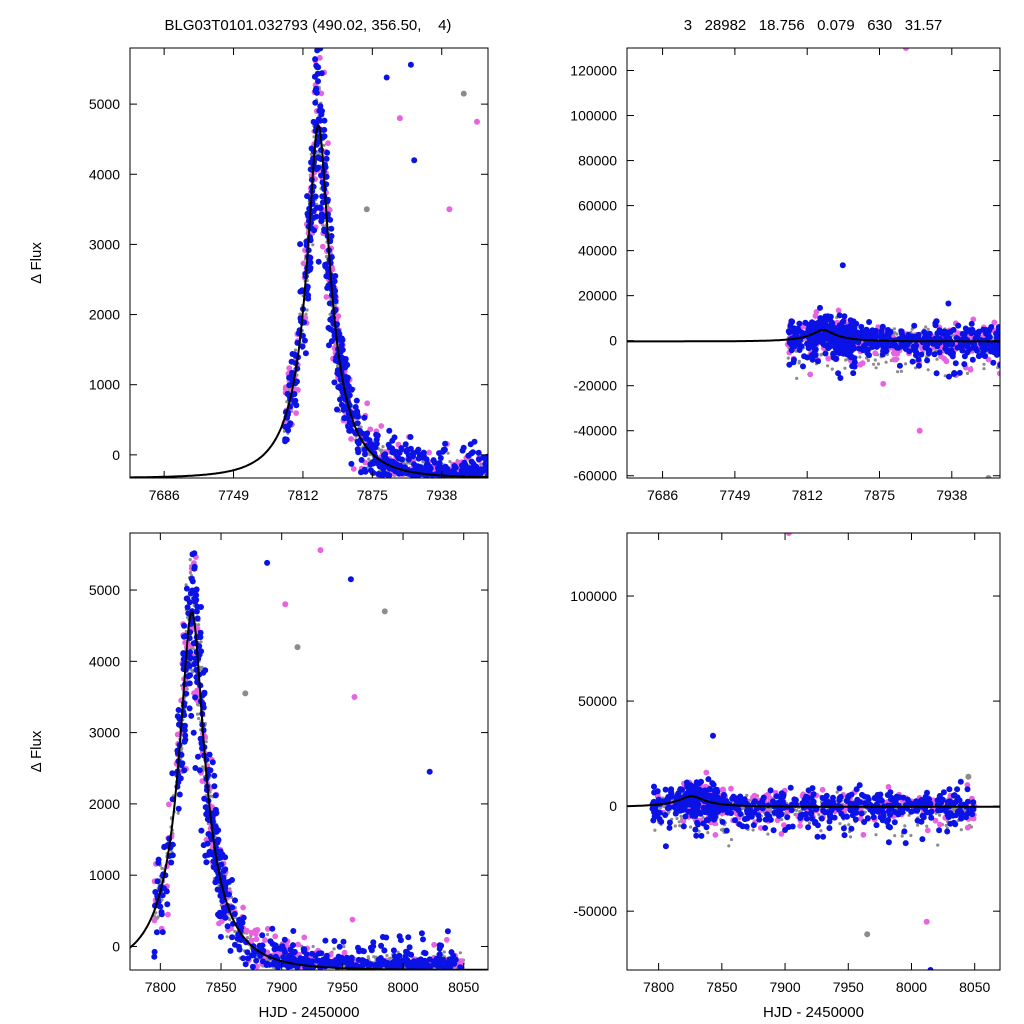 This screenshot has height=1024, width=1024. I want to click on y-axis-label: Δ Flux, so click(36, 263).